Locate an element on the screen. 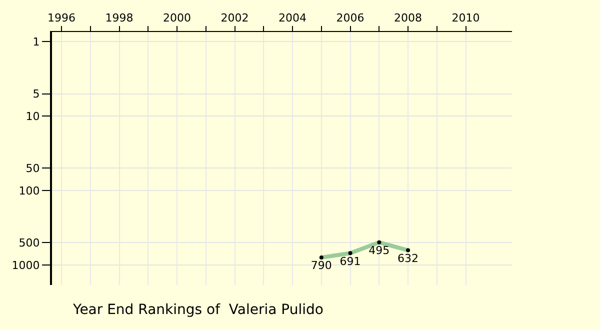 This screenshot has height=330, width=600. x-tick-label: 1996 is located at coordinates (62, 18).